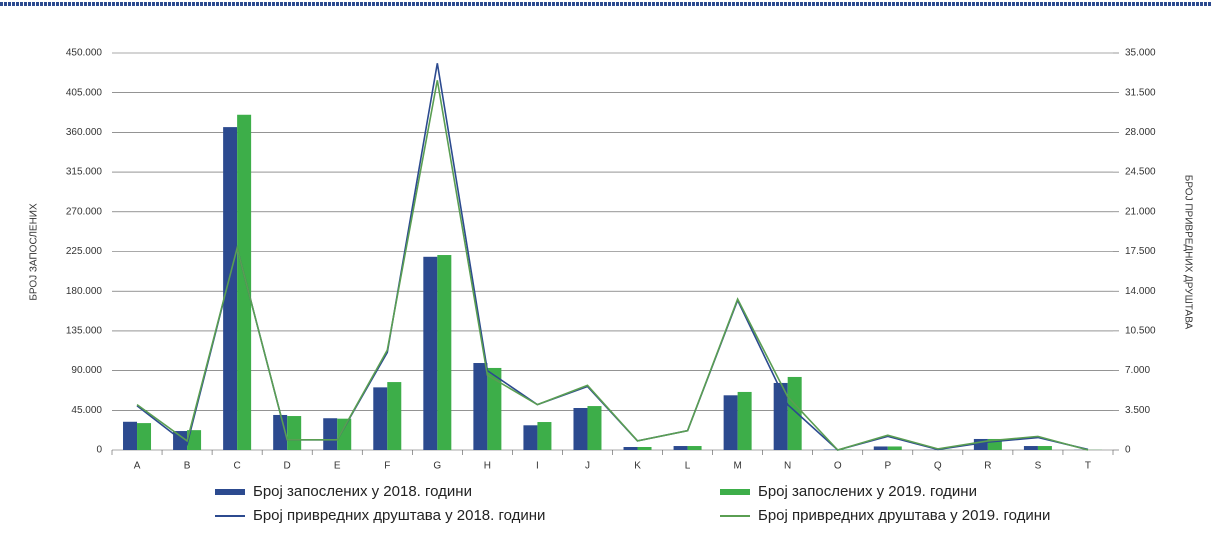 The width and height of the screenshot is (1211, 534). What do you see at coordinates (387, 466) in the screenshot?
I see `x-tick-label: F` at bounding box center [387, 466].